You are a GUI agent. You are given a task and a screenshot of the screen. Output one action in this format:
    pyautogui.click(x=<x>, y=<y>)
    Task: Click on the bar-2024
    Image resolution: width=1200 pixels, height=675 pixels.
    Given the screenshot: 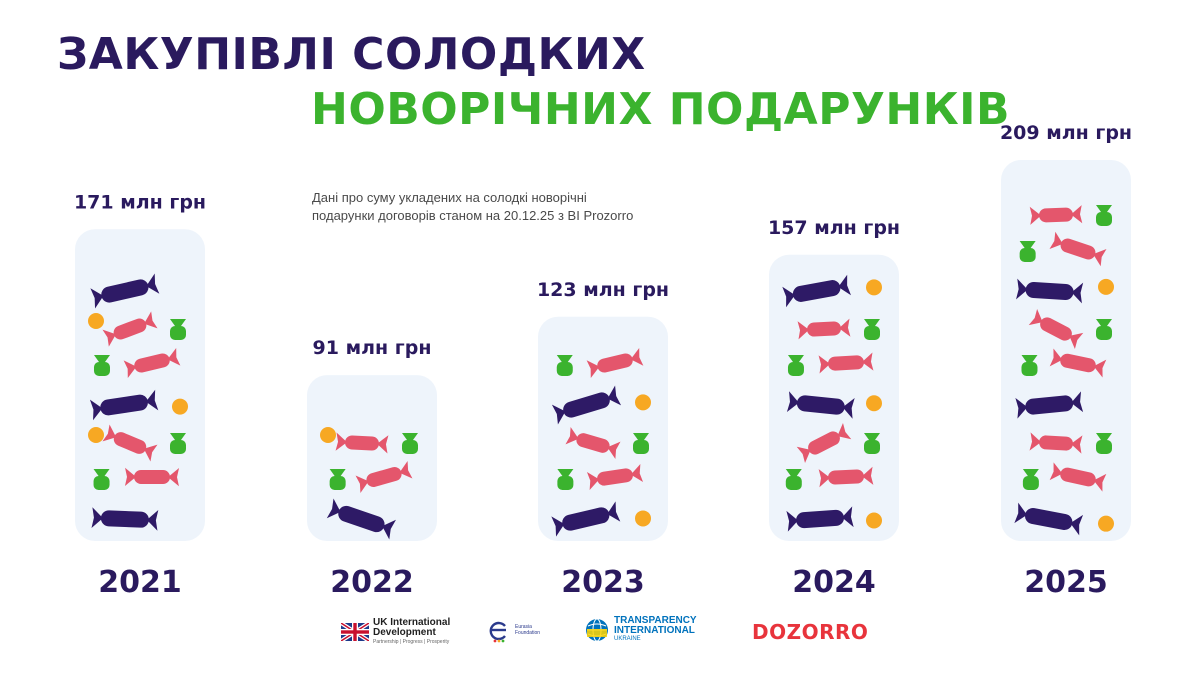 What is the action you would take?
    pyautogui.click(x=834, y=398)
    